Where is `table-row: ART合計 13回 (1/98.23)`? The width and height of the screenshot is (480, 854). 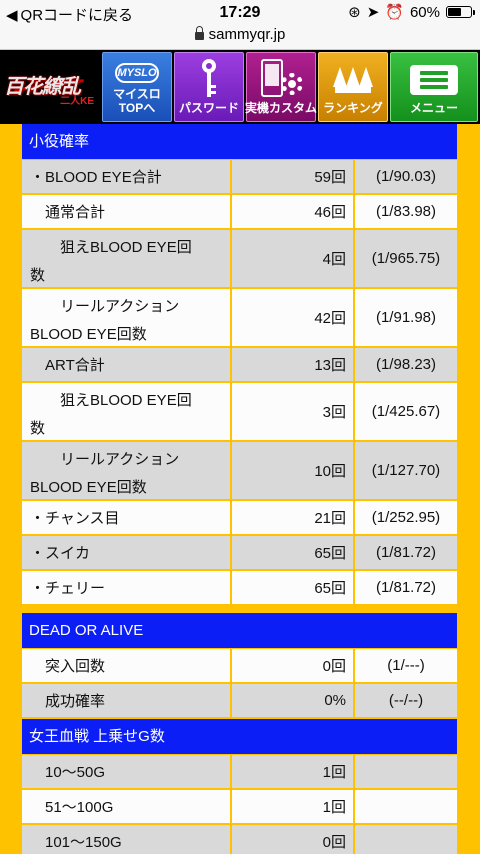
table-row: ART合計 13回 (1/98.23) is located at coordinates (239, 365).